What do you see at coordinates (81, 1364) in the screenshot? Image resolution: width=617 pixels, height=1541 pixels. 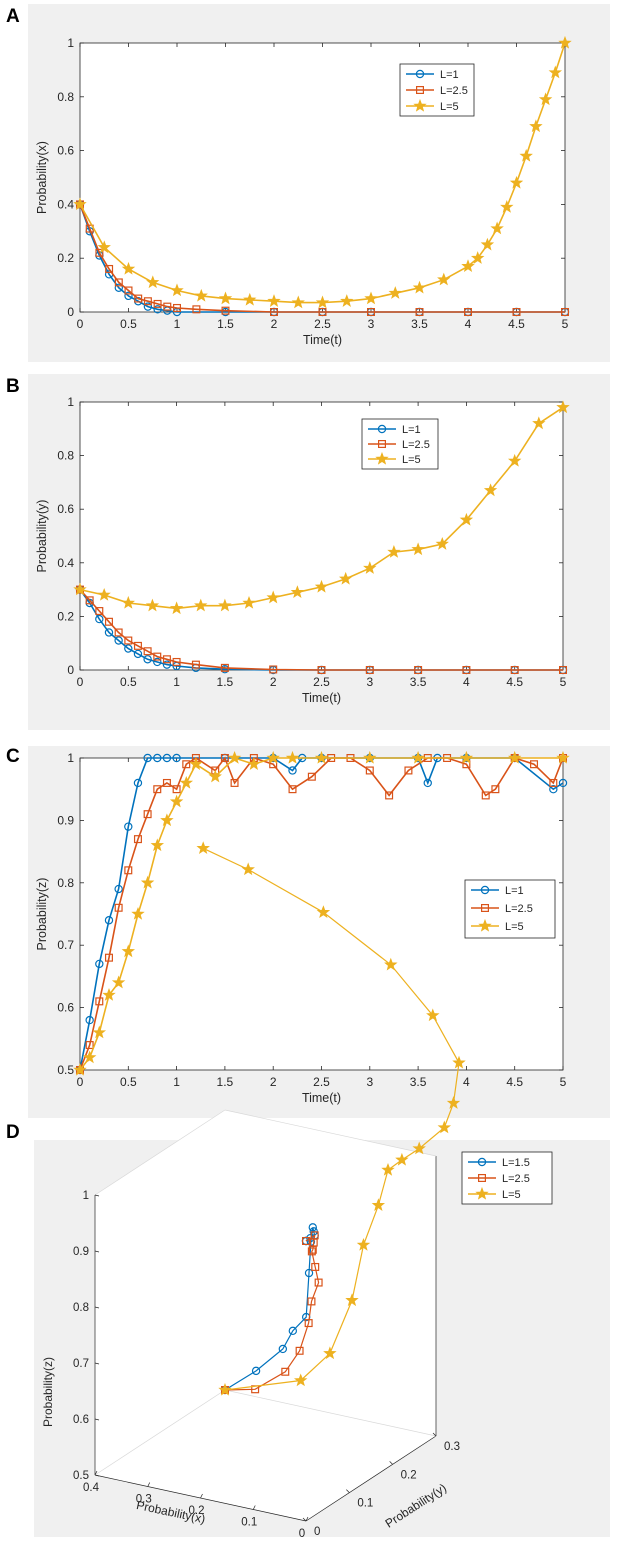 I see `z-tick-label: 0.7` at bounding box center [81, 1364].